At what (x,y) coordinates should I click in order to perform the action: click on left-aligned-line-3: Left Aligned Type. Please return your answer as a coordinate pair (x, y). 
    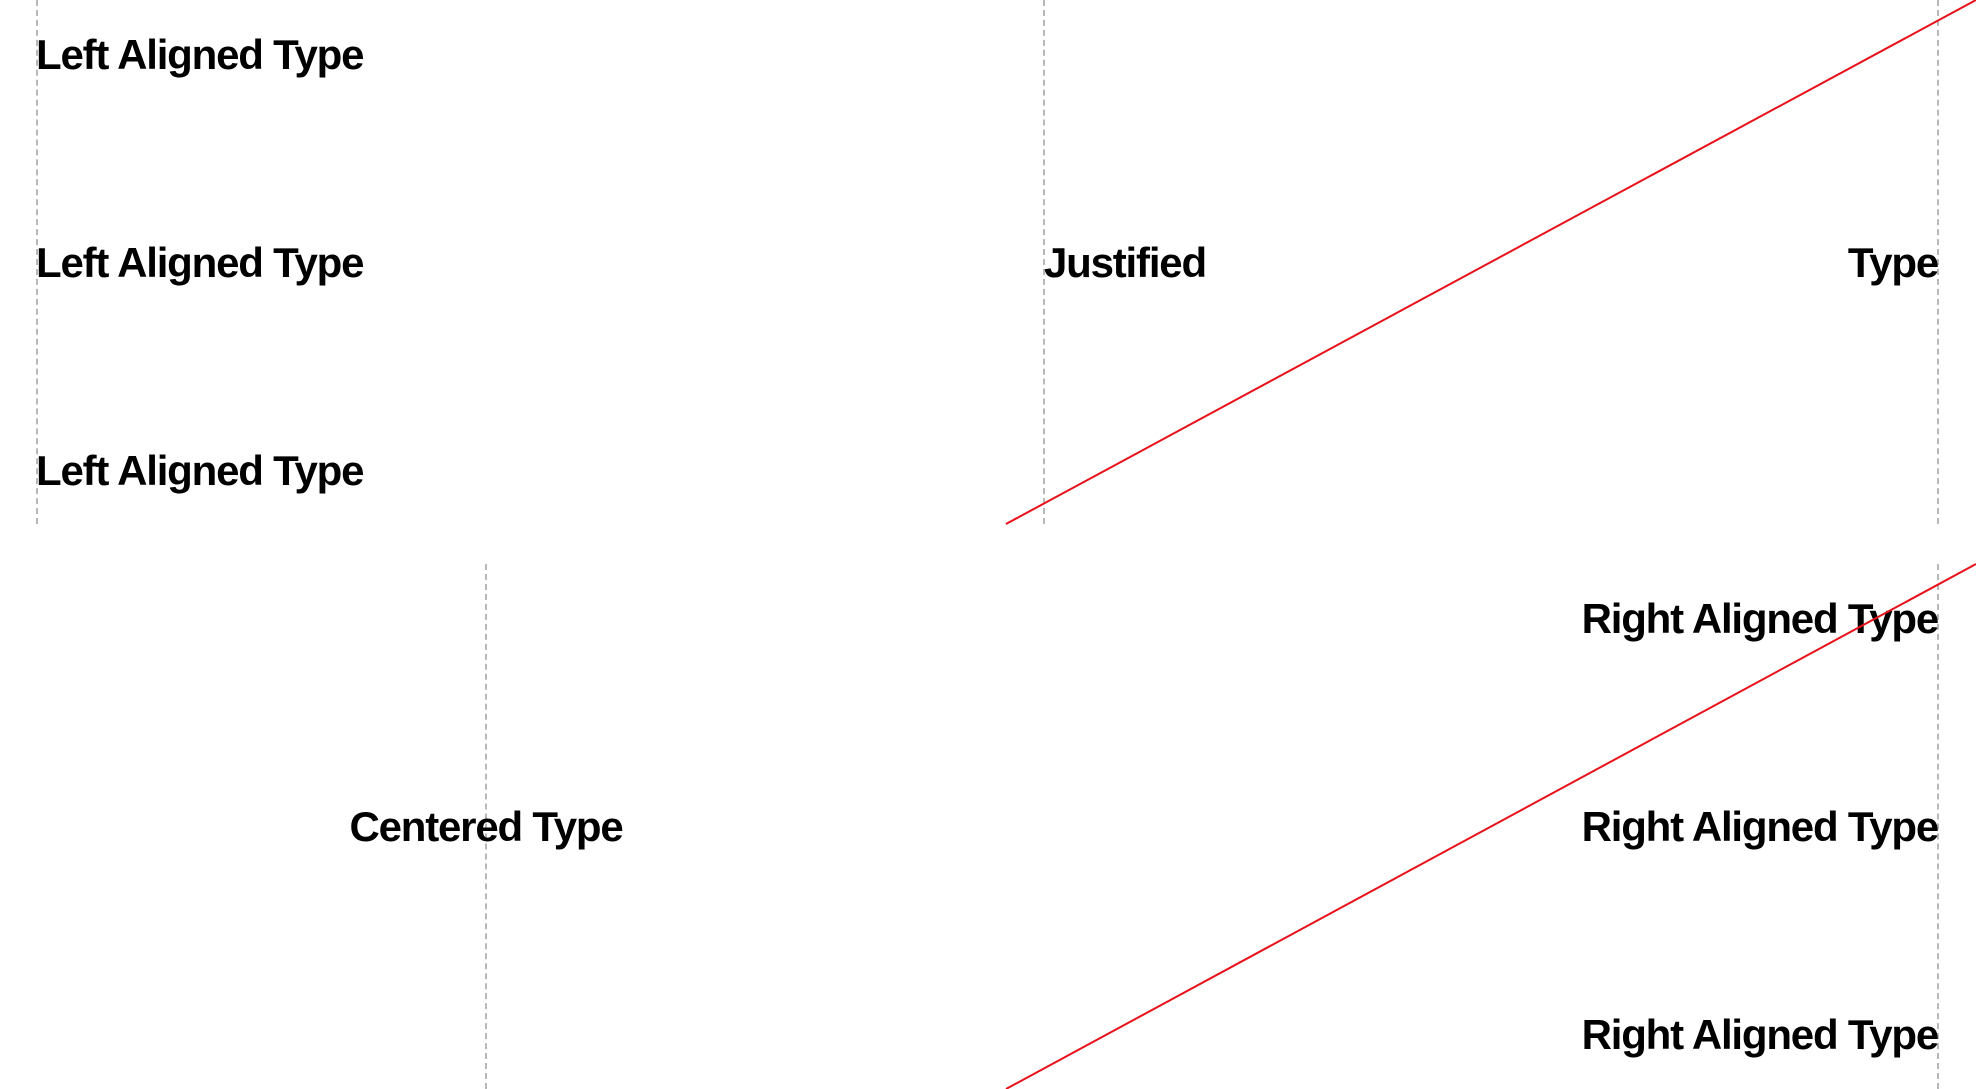
    Looking at the image, I should click on (200, 470).